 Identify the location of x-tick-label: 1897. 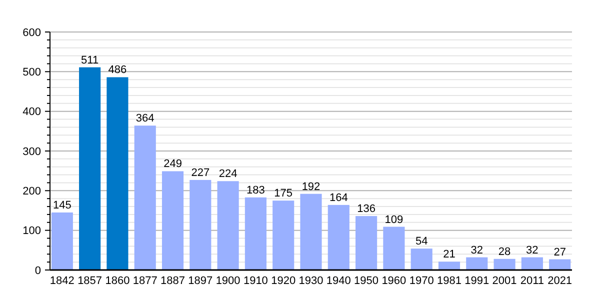
(200, 281).